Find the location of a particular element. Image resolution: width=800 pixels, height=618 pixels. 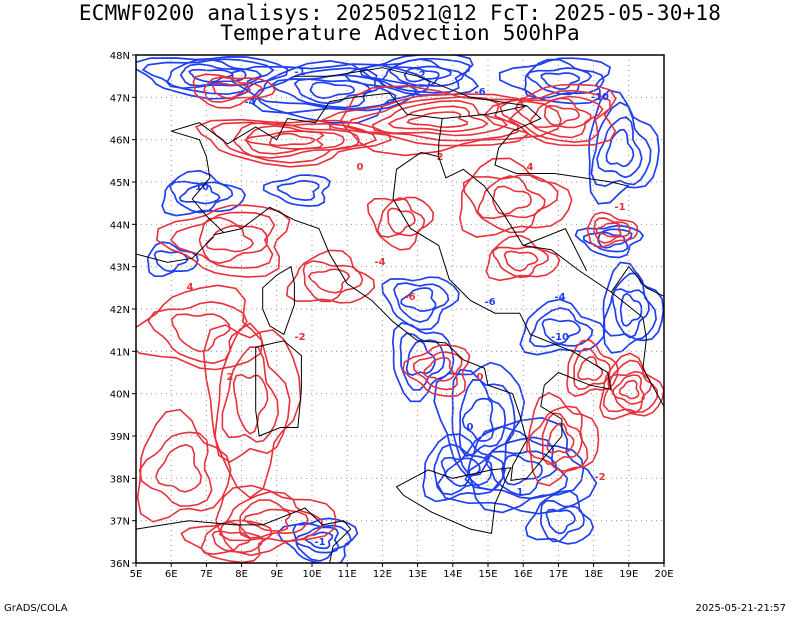

lon-tick-label: 16E is located at coordinates (523, 574).